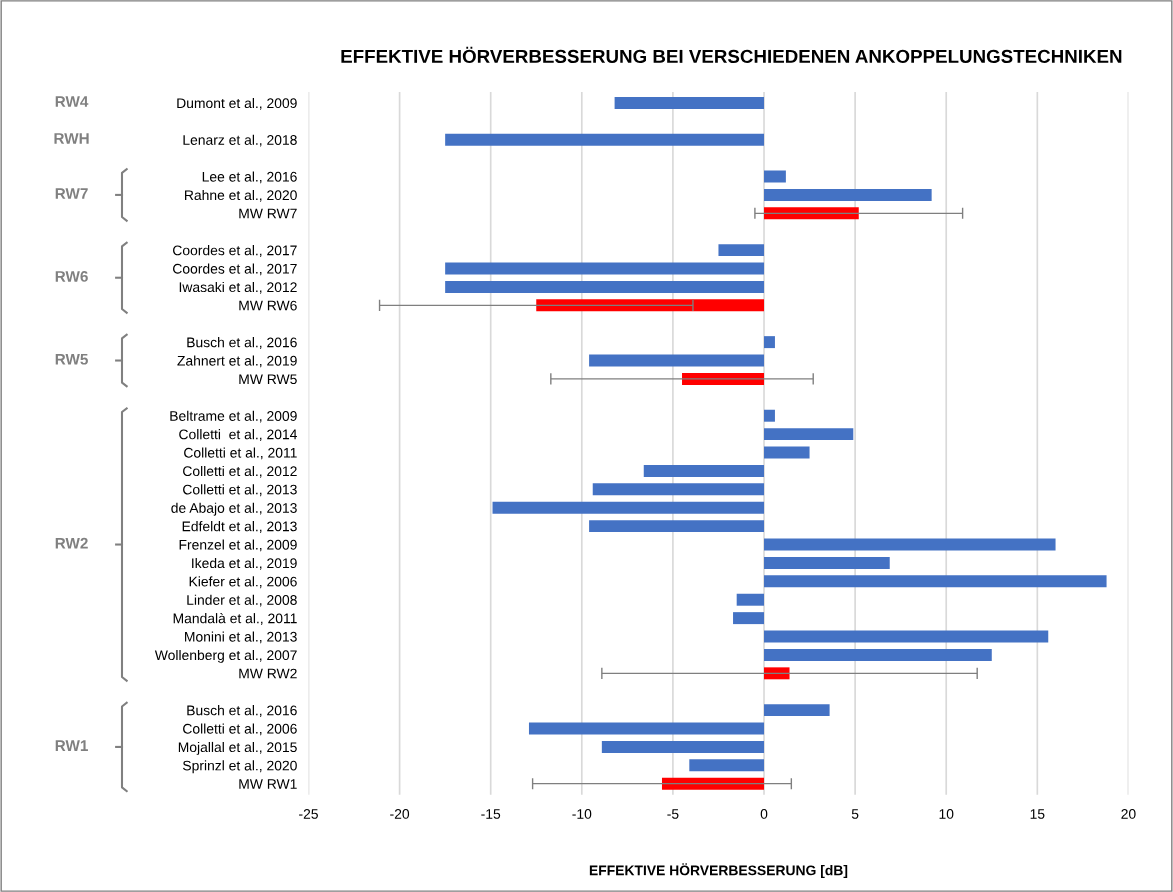  Describe the element at coordinates (239, 527) in the screenshot. I see `y-tick-label: Edfeldt et al., 2013` at that location.